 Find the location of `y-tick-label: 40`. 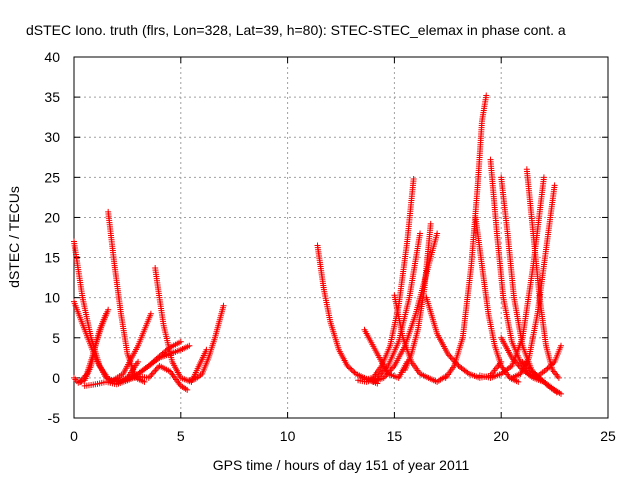

y-tick-label: 40 is located at coordinates (52, 57).